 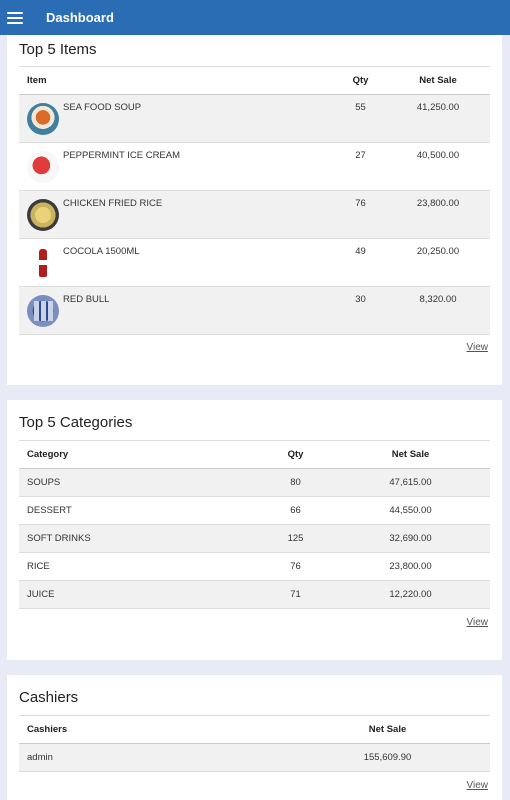 I want to click on category-net-sale: 12,220.00, so click(x=410, y=594).